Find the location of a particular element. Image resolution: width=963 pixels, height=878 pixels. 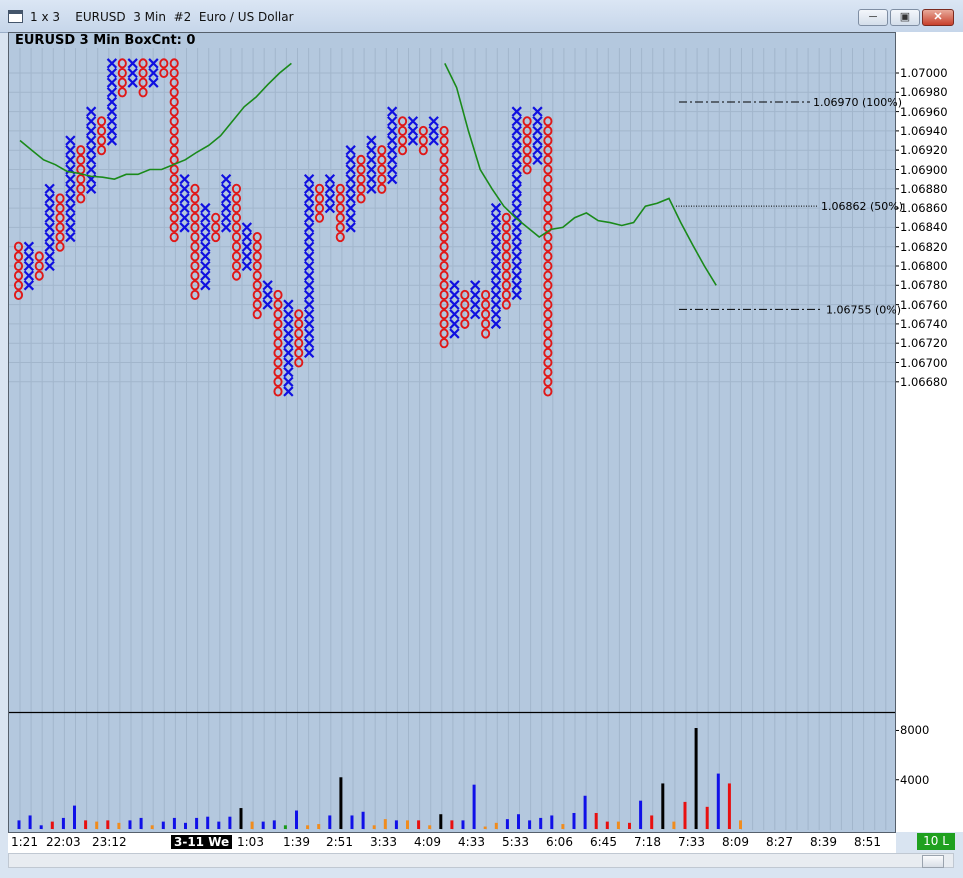

chart-header-label: EURUSD 3 Min BoxCnt: 0 is located at coordinates (105, 40).